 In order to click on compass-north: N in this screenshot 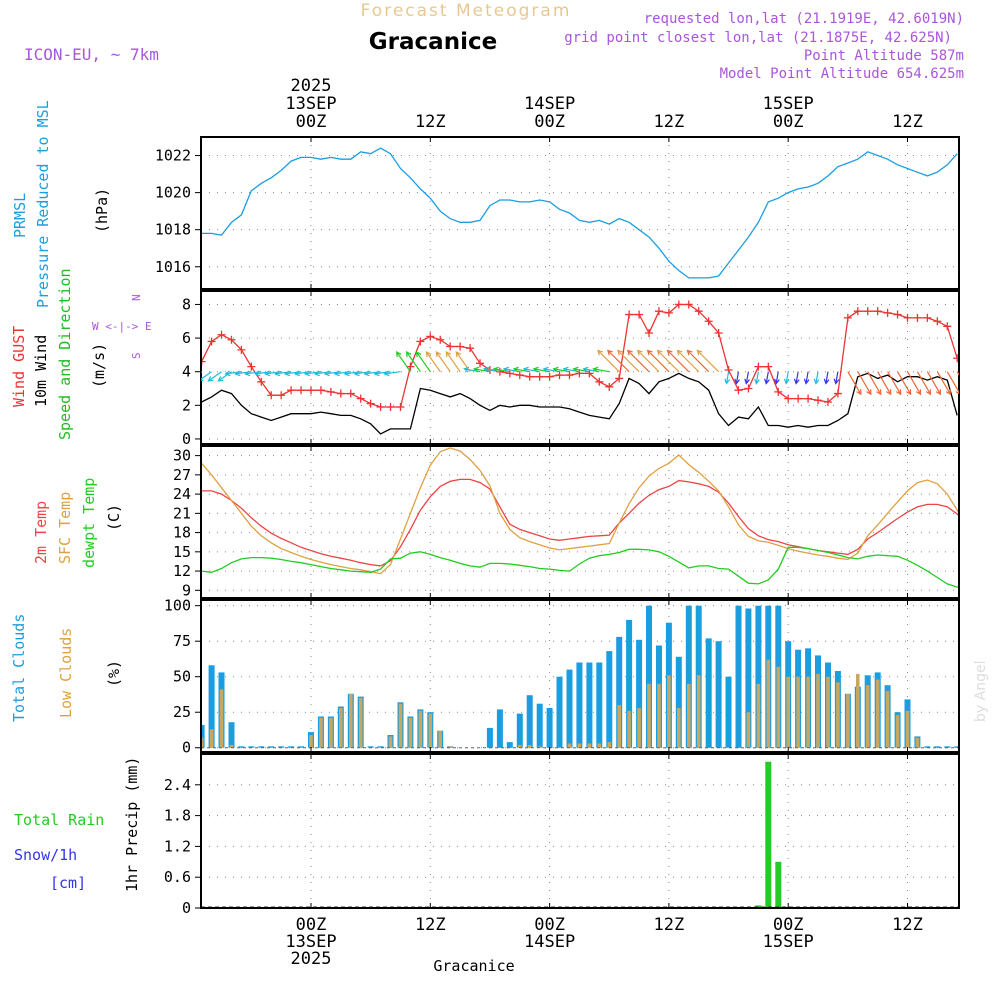, I will do `click(136, 297)`.